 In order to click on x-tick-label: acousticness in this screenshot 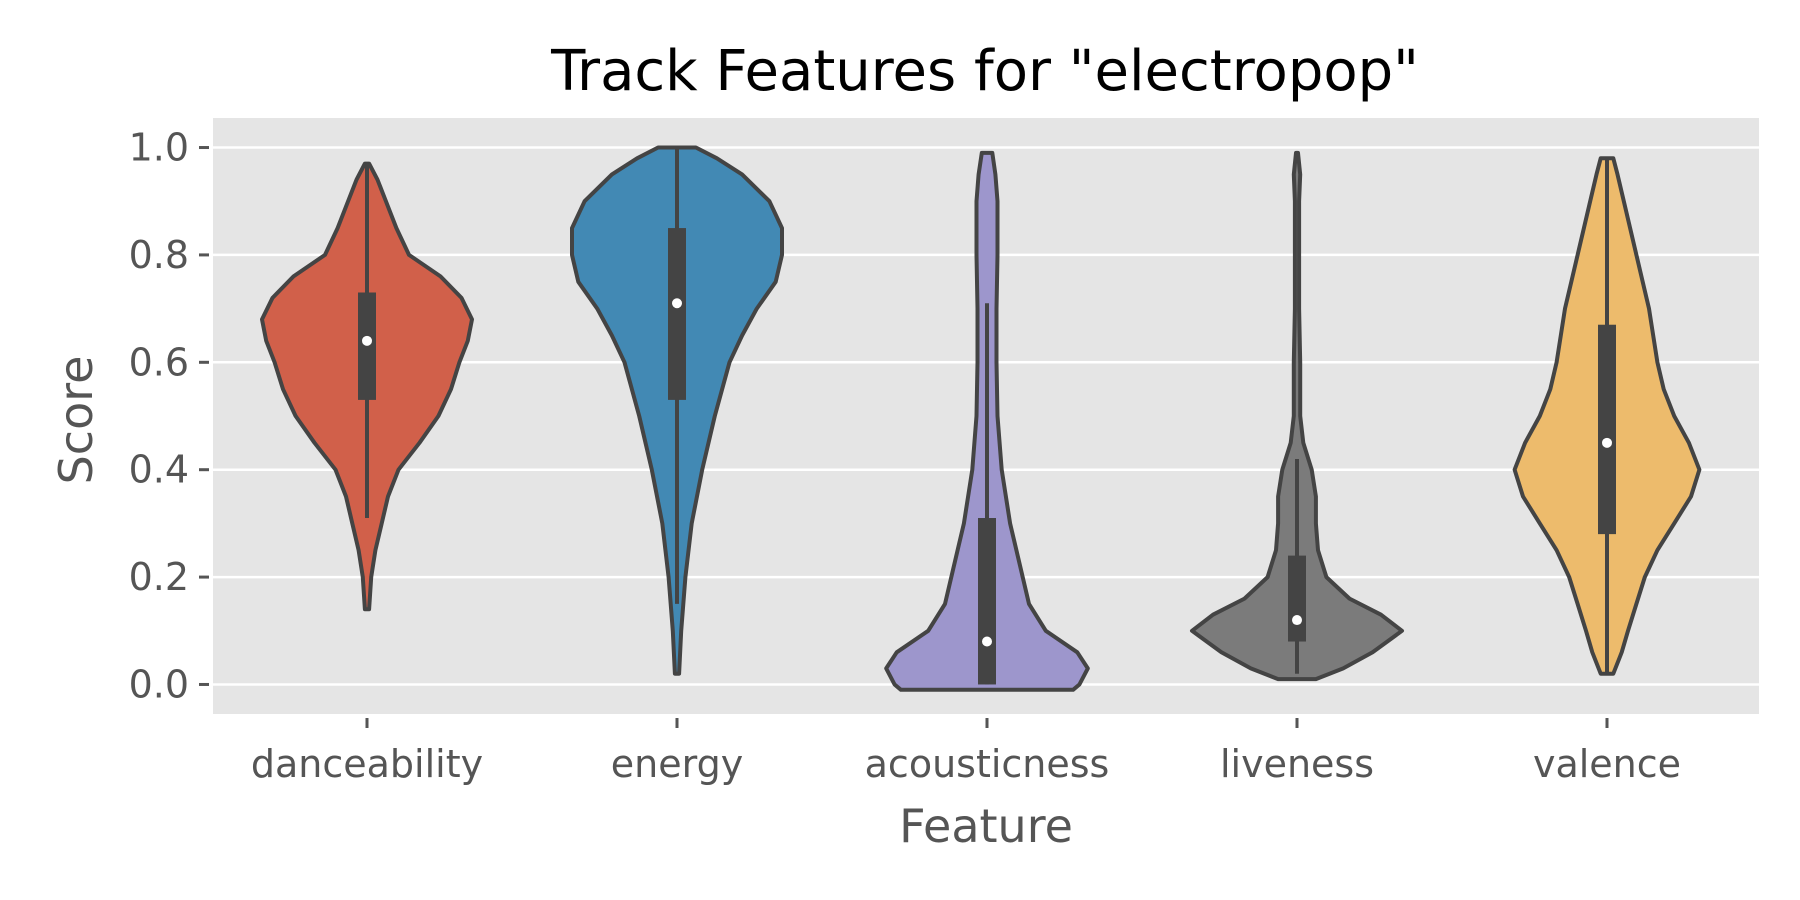, I will do `click(987, 764)`.